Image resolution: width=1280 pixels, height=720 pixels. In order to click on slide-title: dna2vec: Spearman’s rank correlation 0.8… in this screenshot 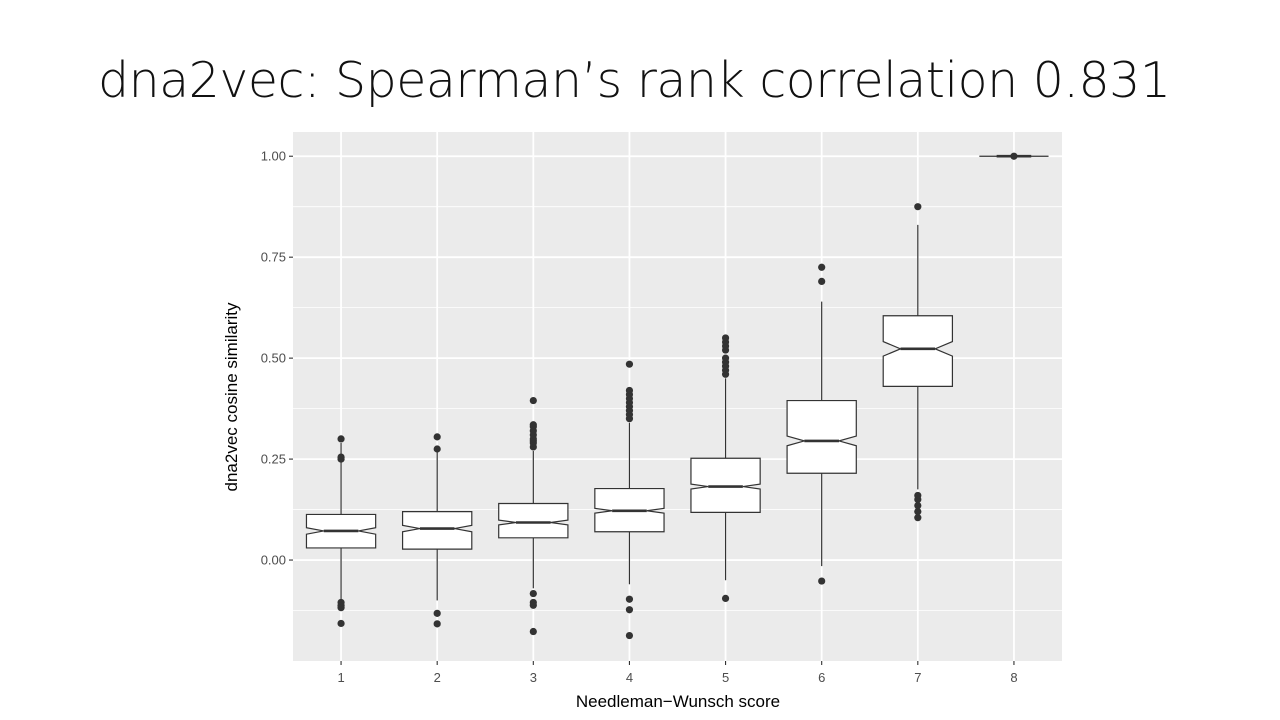, I will do `click(634, 80)`.